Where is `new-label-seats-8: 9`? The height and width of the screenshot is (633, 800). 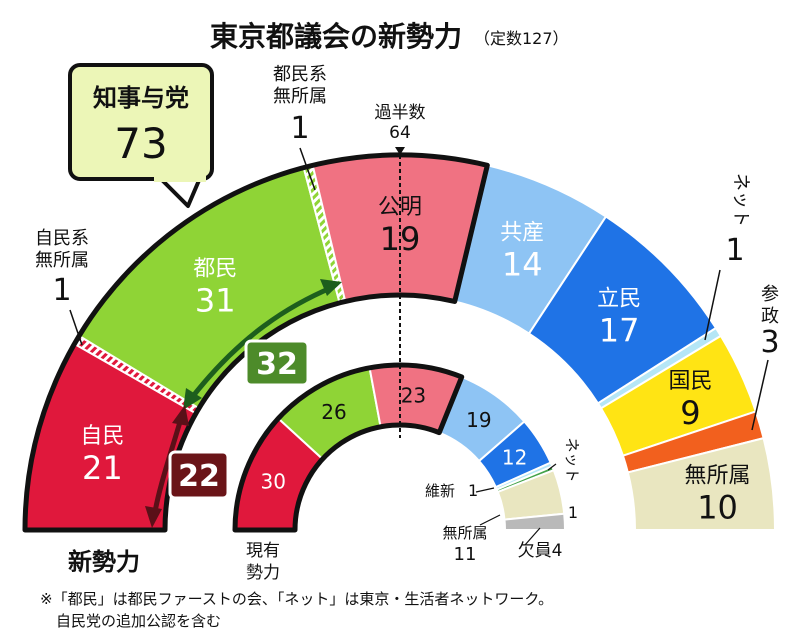 new-label-seats-8: 9 is located at coordinates (690, 413).